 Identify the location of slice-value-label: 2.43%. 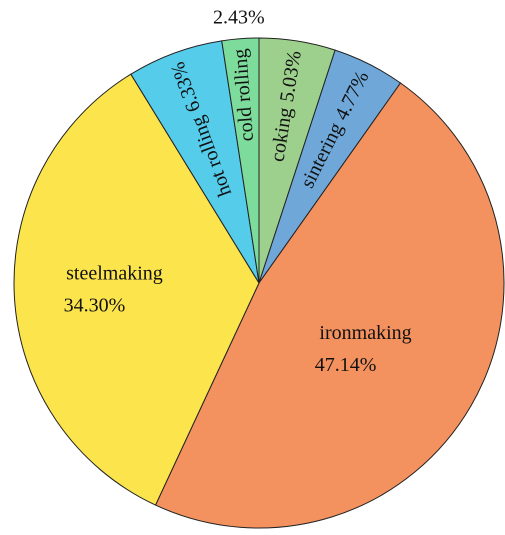
(239, 17).